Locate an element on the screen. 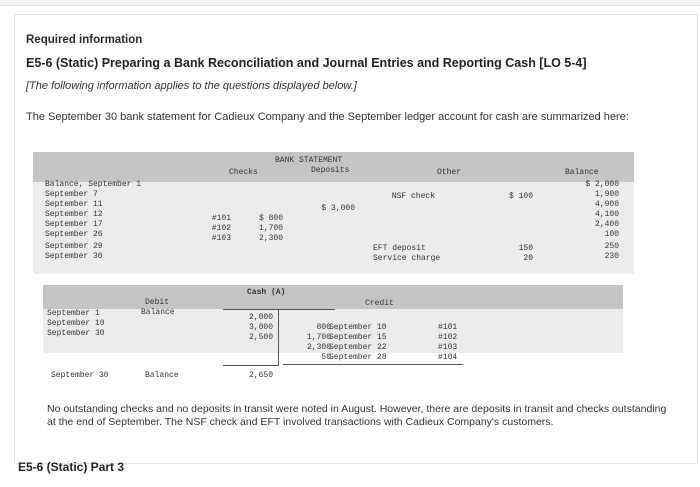 Image resolution: width=700 pixels, height=487 pixels. debit-header: Debit is located at coordinates (157, 302).